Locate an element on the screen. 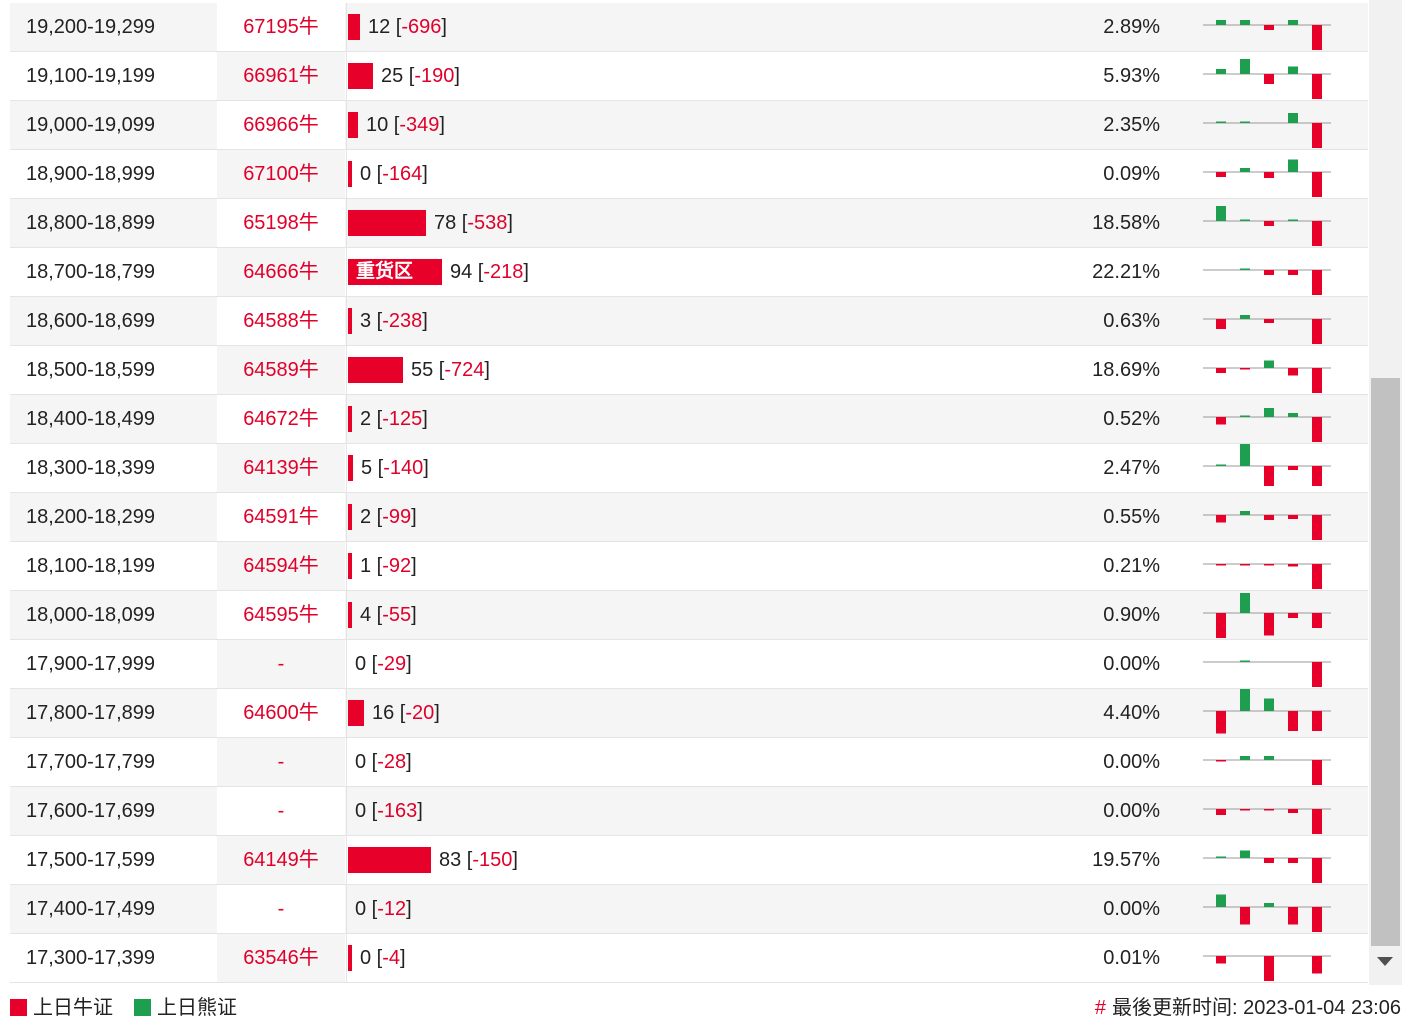  table-row: 18,400-18,499 64672牛 2 [-125] 0.52% is located at coordinates (689, 419).